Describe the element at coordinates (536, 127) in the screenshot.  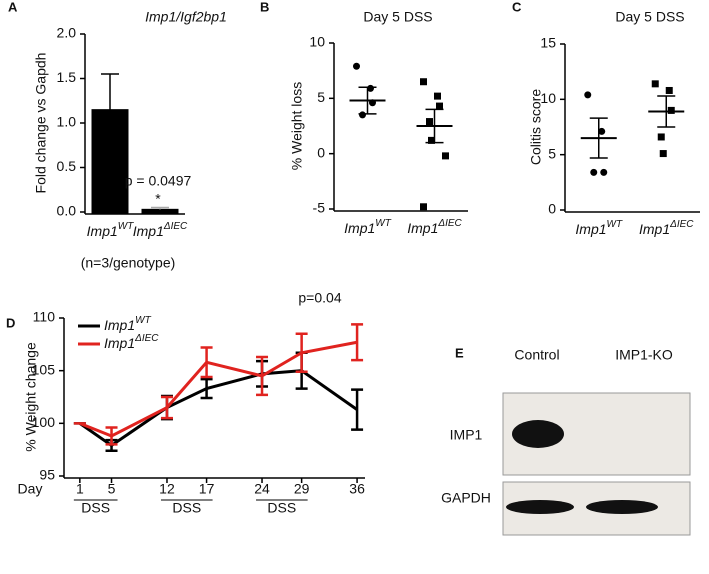
I see `y-axis-label: Colitis score` at that location.